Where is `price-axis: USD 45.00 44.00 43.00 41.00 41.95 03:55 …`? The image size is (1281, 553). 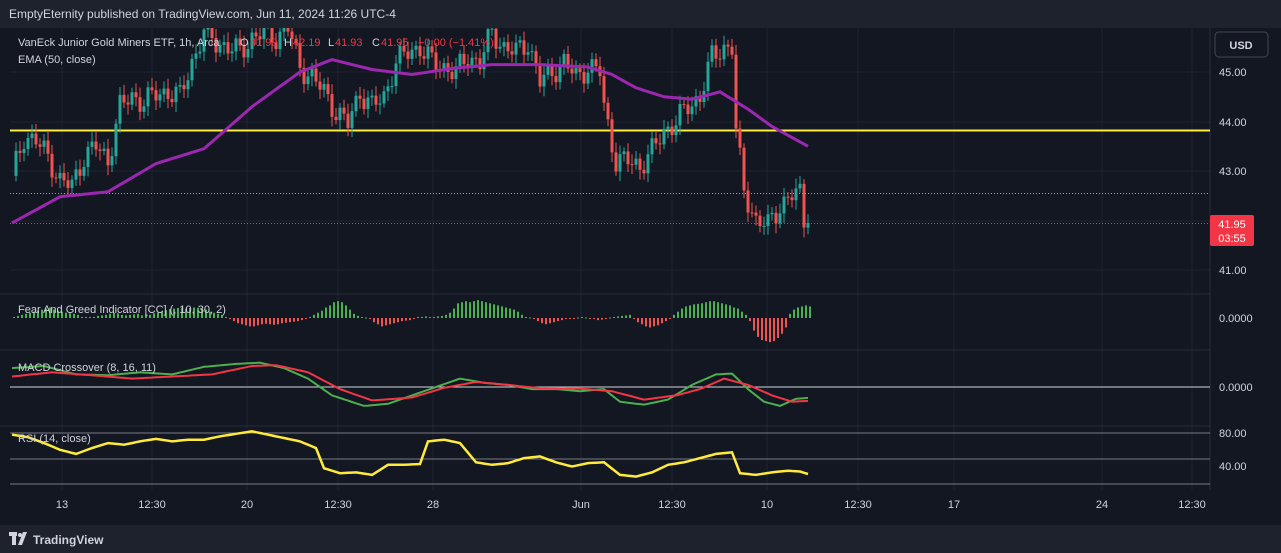 price-axis: USD 45.00 44.00 43.00 41.00 41.95 03:55 … is located at coordinates (1239, 252).